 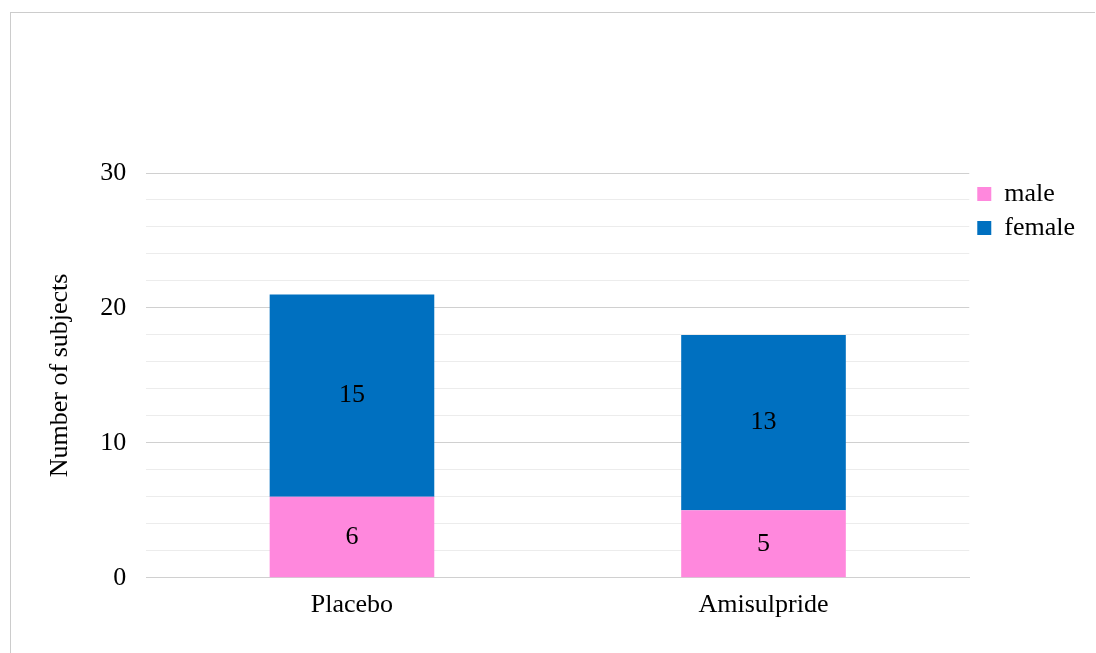 I want to click on y-tick-label: 10, so click(x=113, y=441).